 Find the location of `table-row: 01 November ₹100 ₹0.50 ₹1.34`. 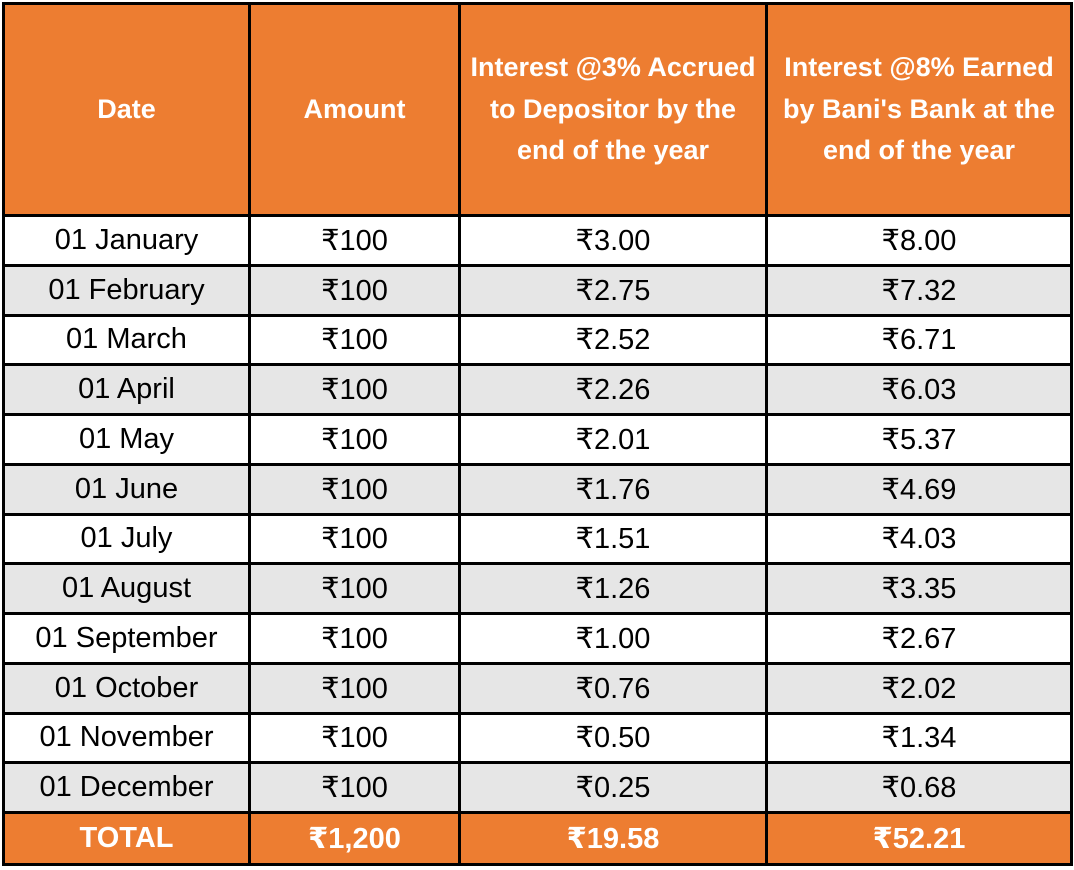

table-row: 01 November ₹100 ₹0.50 ₹1.34 is located at coordinates (537, 738).